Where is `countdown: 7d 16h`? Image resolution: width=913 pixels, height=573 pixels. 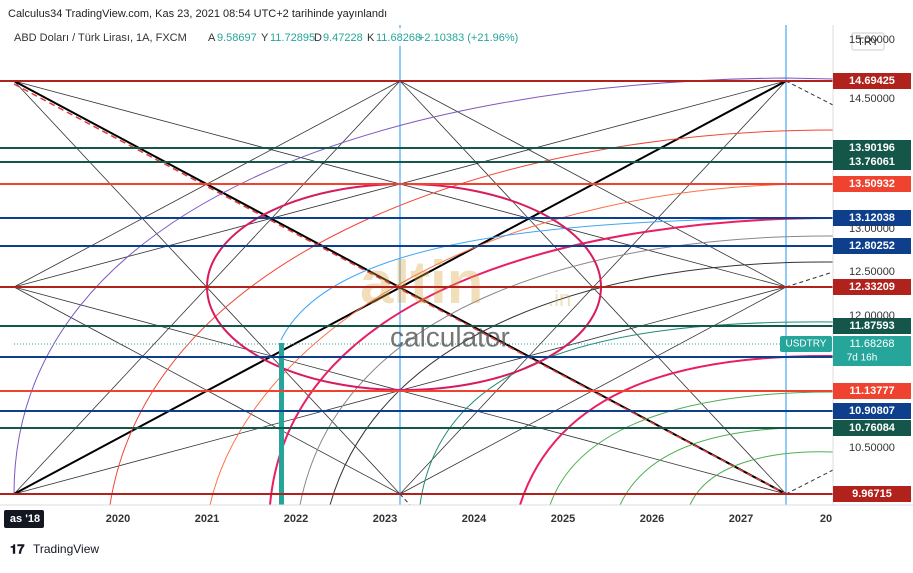
countdown: 7d 16h is located at coordinates (862, 358).